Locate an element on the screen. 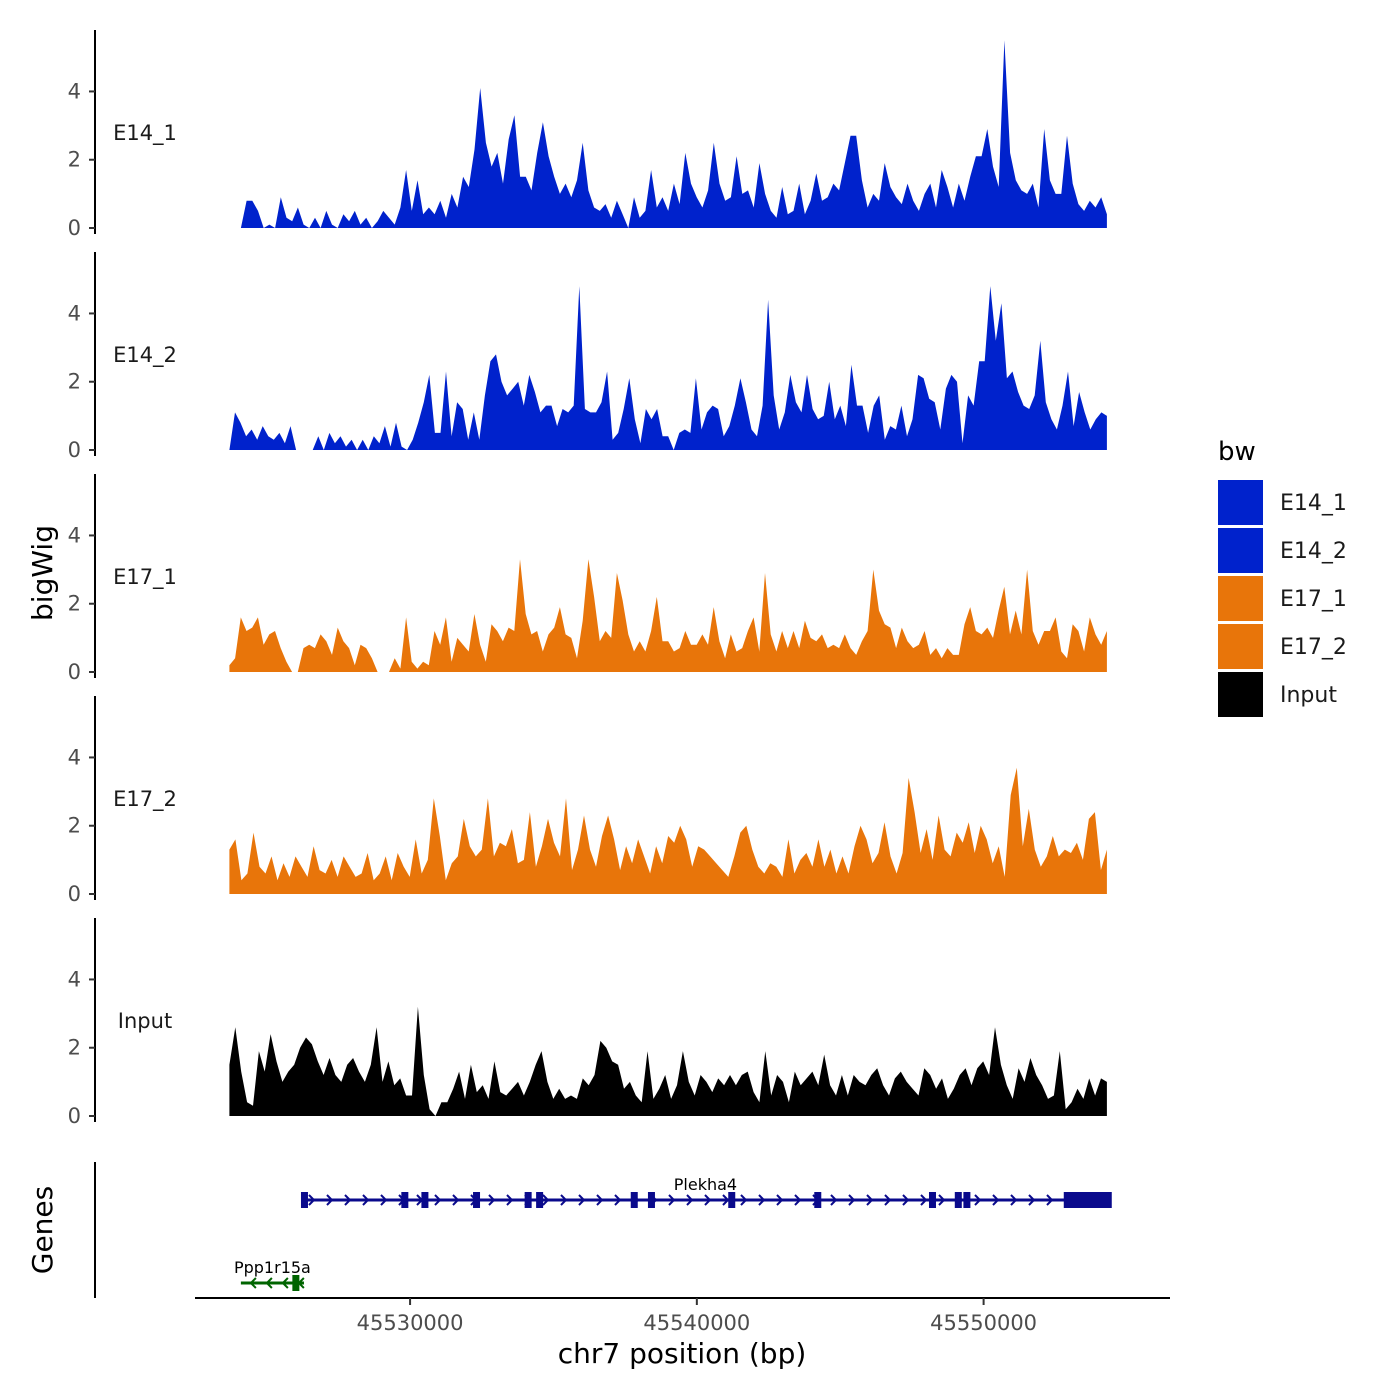 The width and height of the screenshot is (1400, 1400). track-panel-e14_2: 0 2 4 E14_2 is located at coordinates (587, 357).